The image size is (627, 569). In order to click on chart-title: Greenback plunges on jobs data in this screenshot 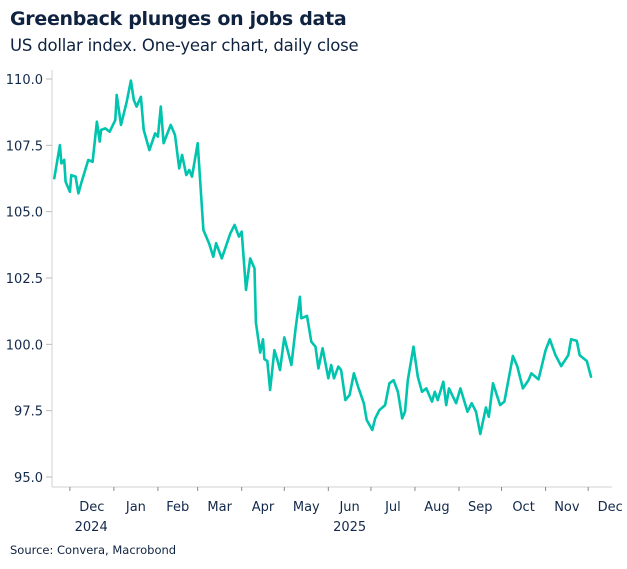, I will do `click(178, 19)`.